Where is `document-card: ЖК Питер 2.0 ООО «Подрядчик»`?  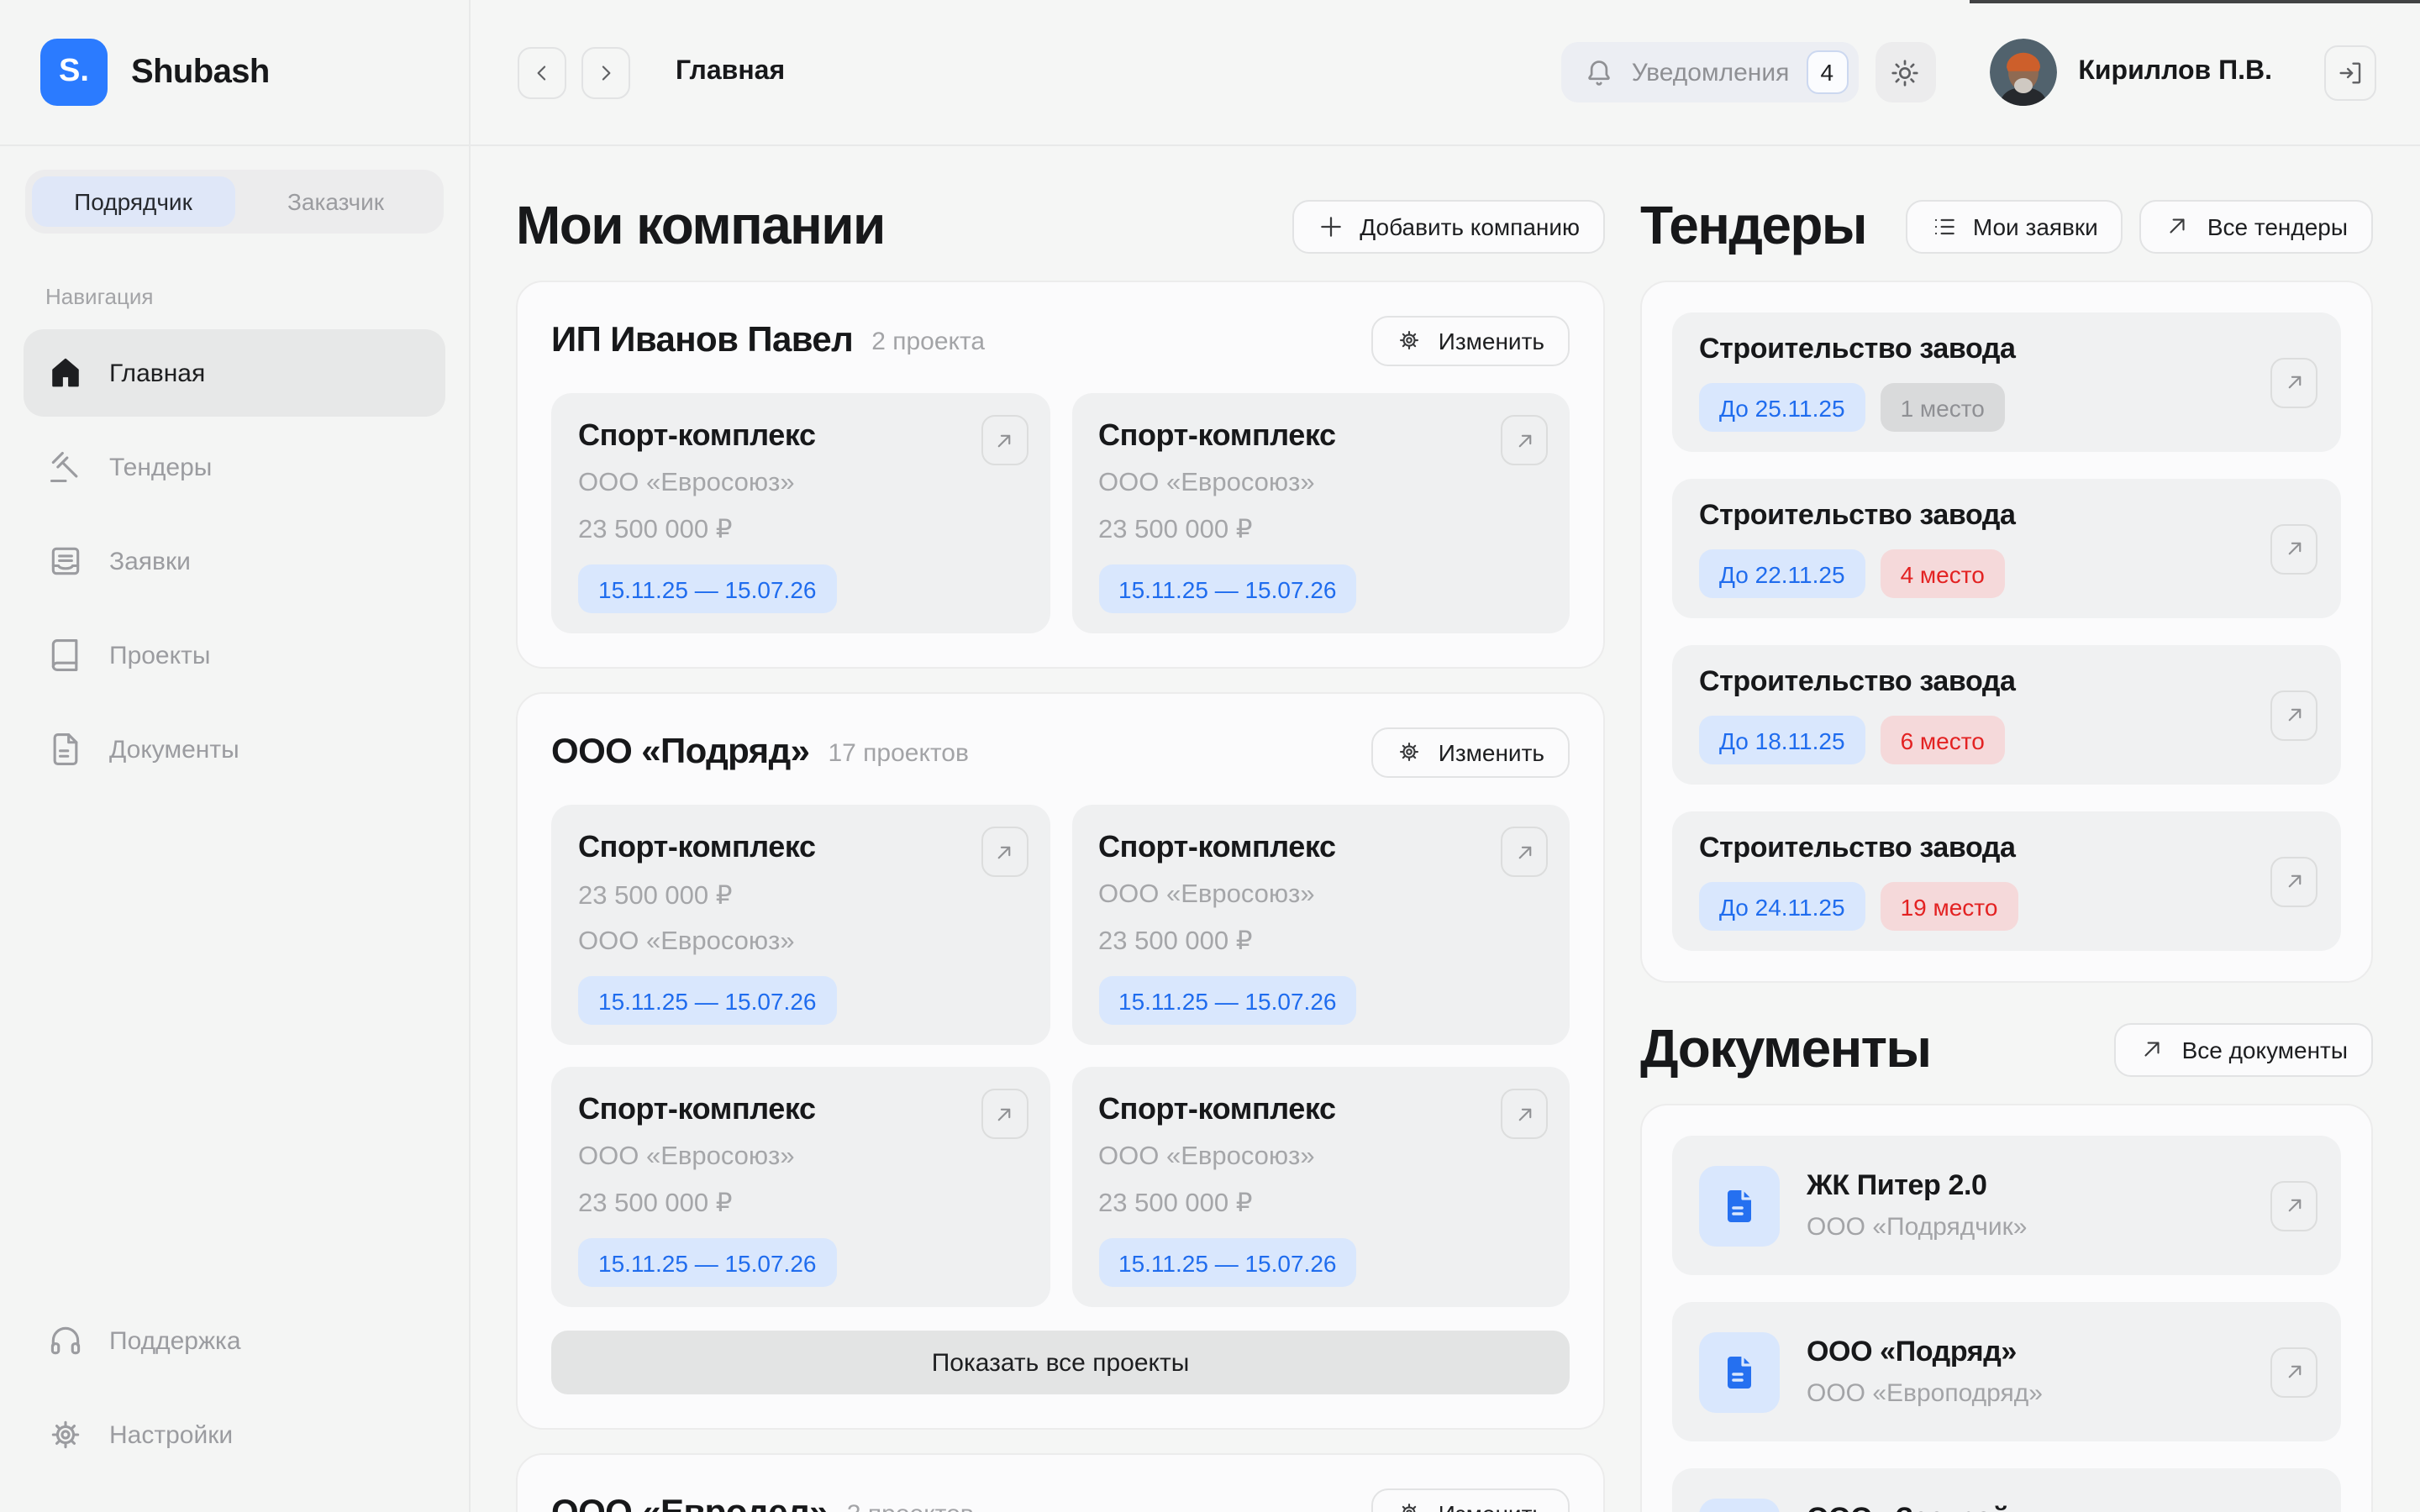
document-card: ЖК Питер 2.0 ООО «Подрядчик» is located at coordinates (2006, 1205).